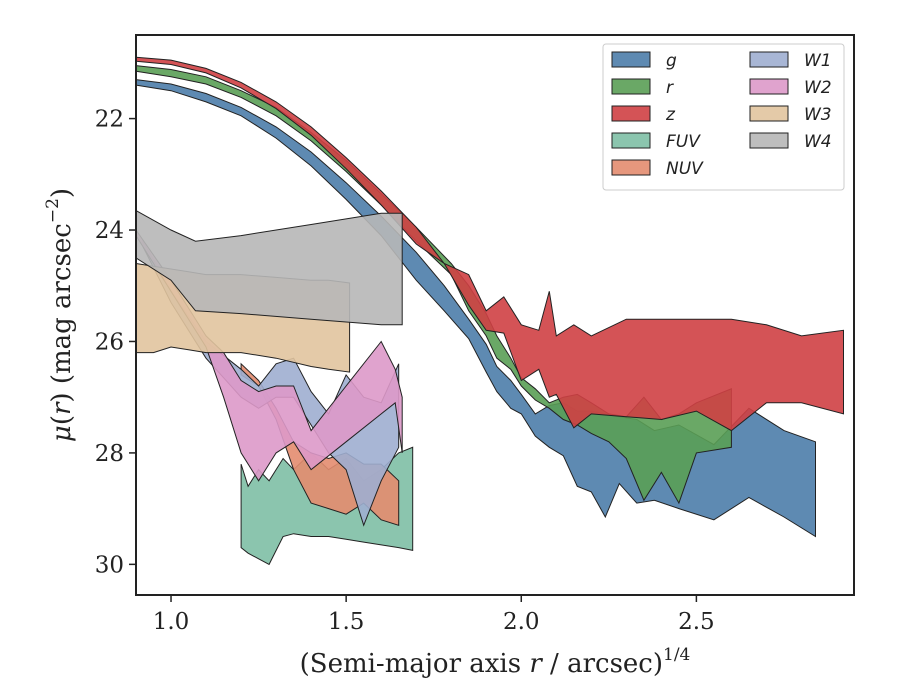 The image size is (900, 700). Describe the element at coordinates (631, 86) in the screenshot. I see `legend-swatch-r` at that location.